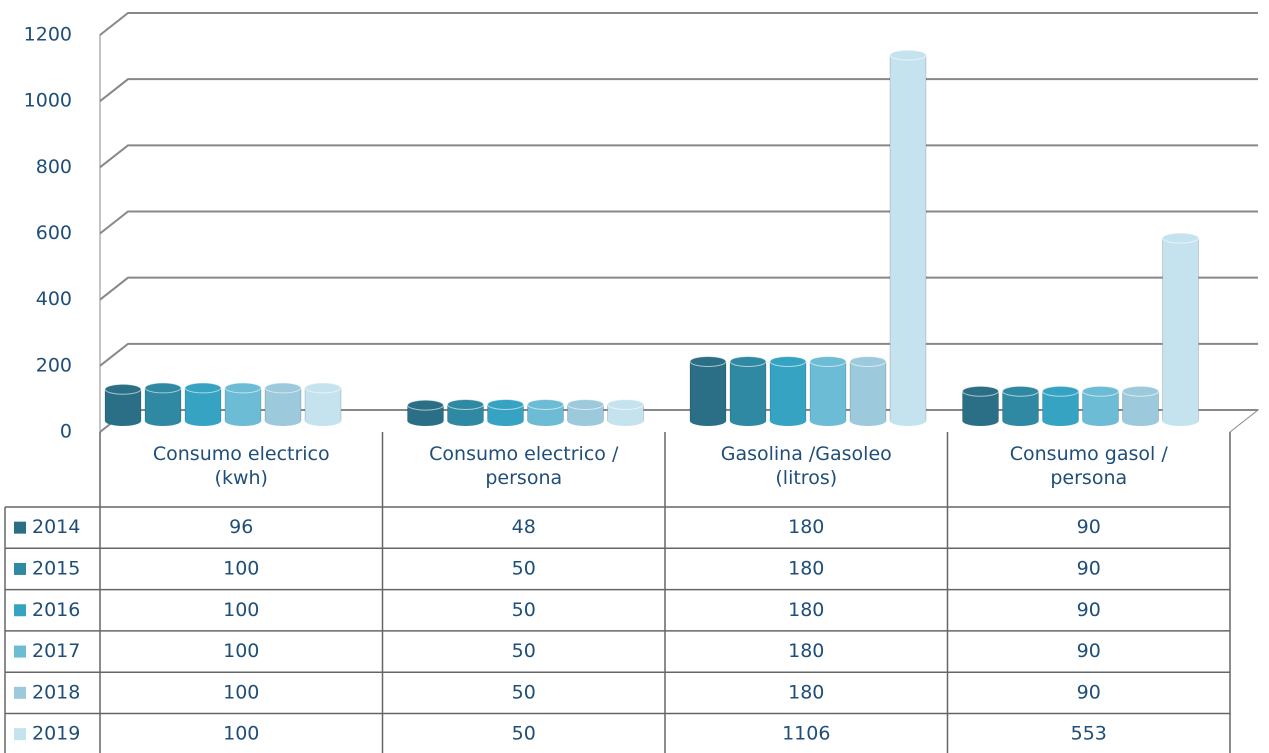 Image resolution: width=1269 pixels, height=753 pixels. I want to click on table-value: 553, so click(1089, 734).